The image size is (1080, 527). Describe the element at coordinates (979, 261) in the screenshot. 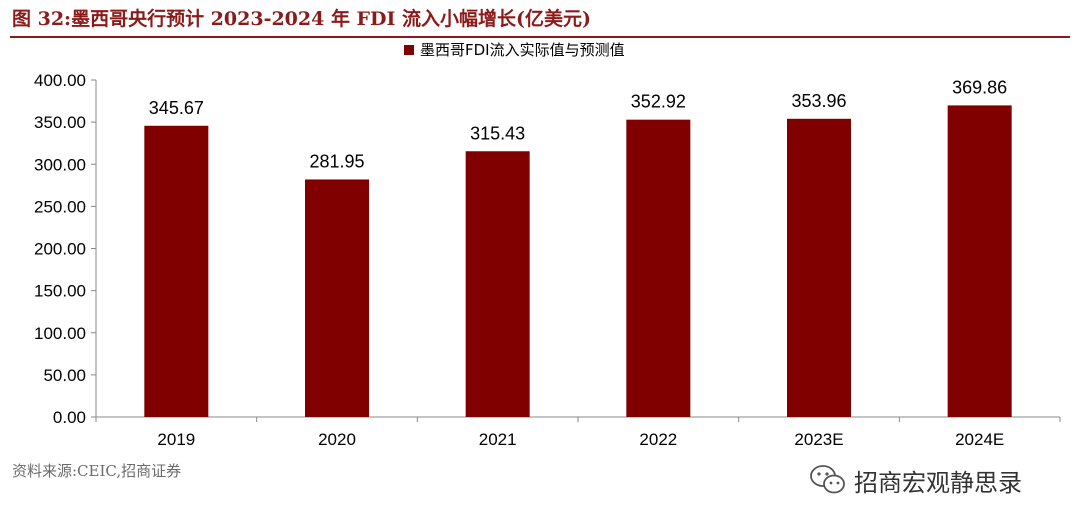

I see `bar-2024E` at that location.